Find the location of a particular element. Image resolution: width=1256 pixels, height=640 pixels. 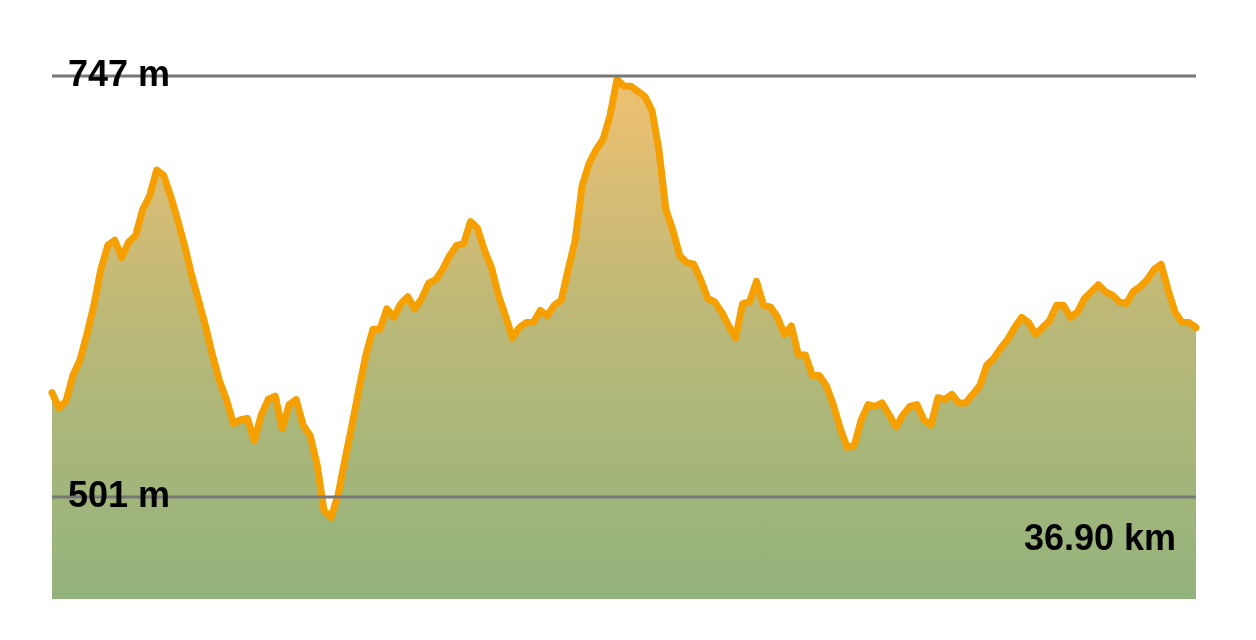

annotation: 36.90 km is located at coordinates (1099, 537).